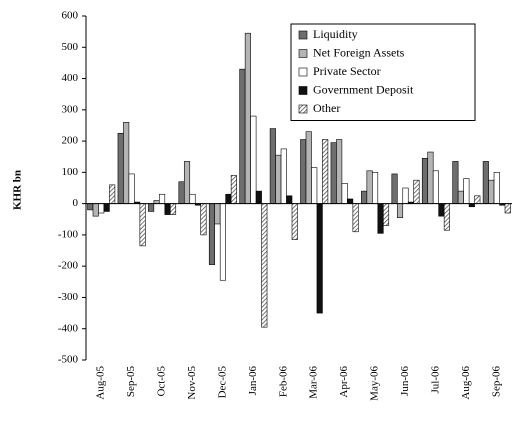 The height and width of the screenshot is (424, 514). I want to click on x-tick-label: Jul-06, so click(435, 380).